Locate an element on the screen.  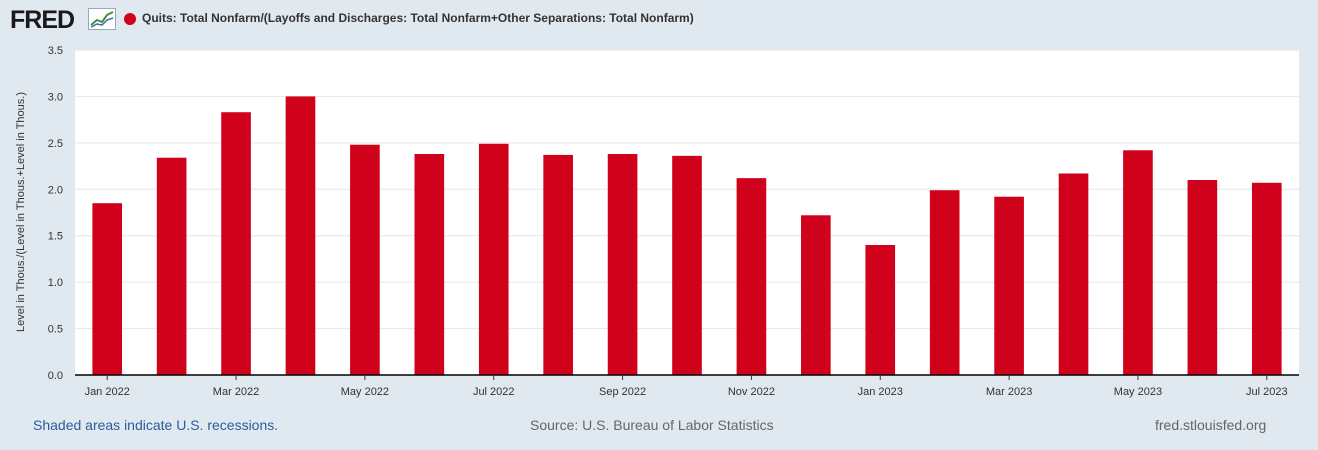
bar-may-2023 is located at coordinates (1138, 262).